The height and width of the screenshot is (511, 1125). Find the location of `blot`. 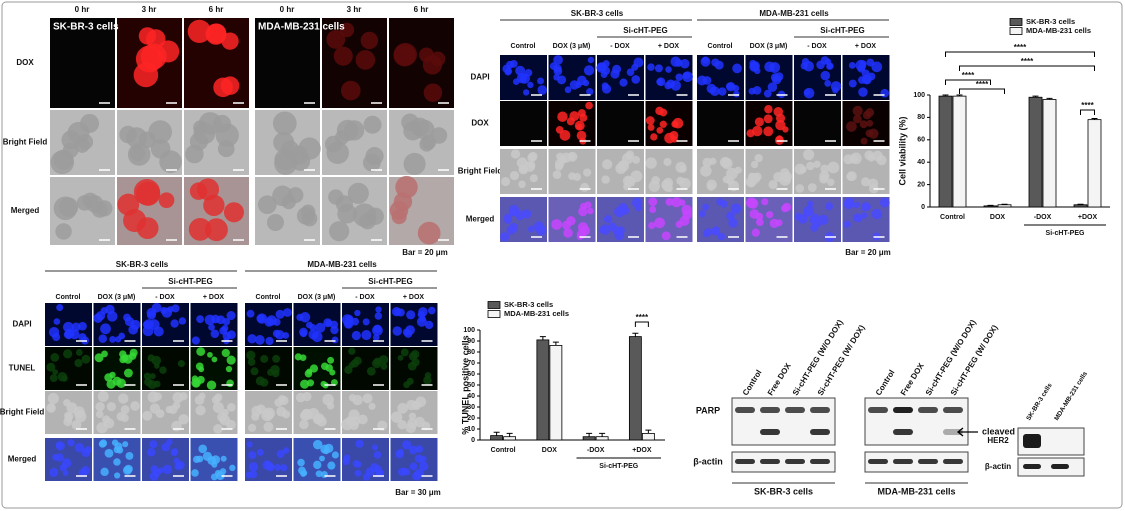

blot is located at coordinates (783, 462).